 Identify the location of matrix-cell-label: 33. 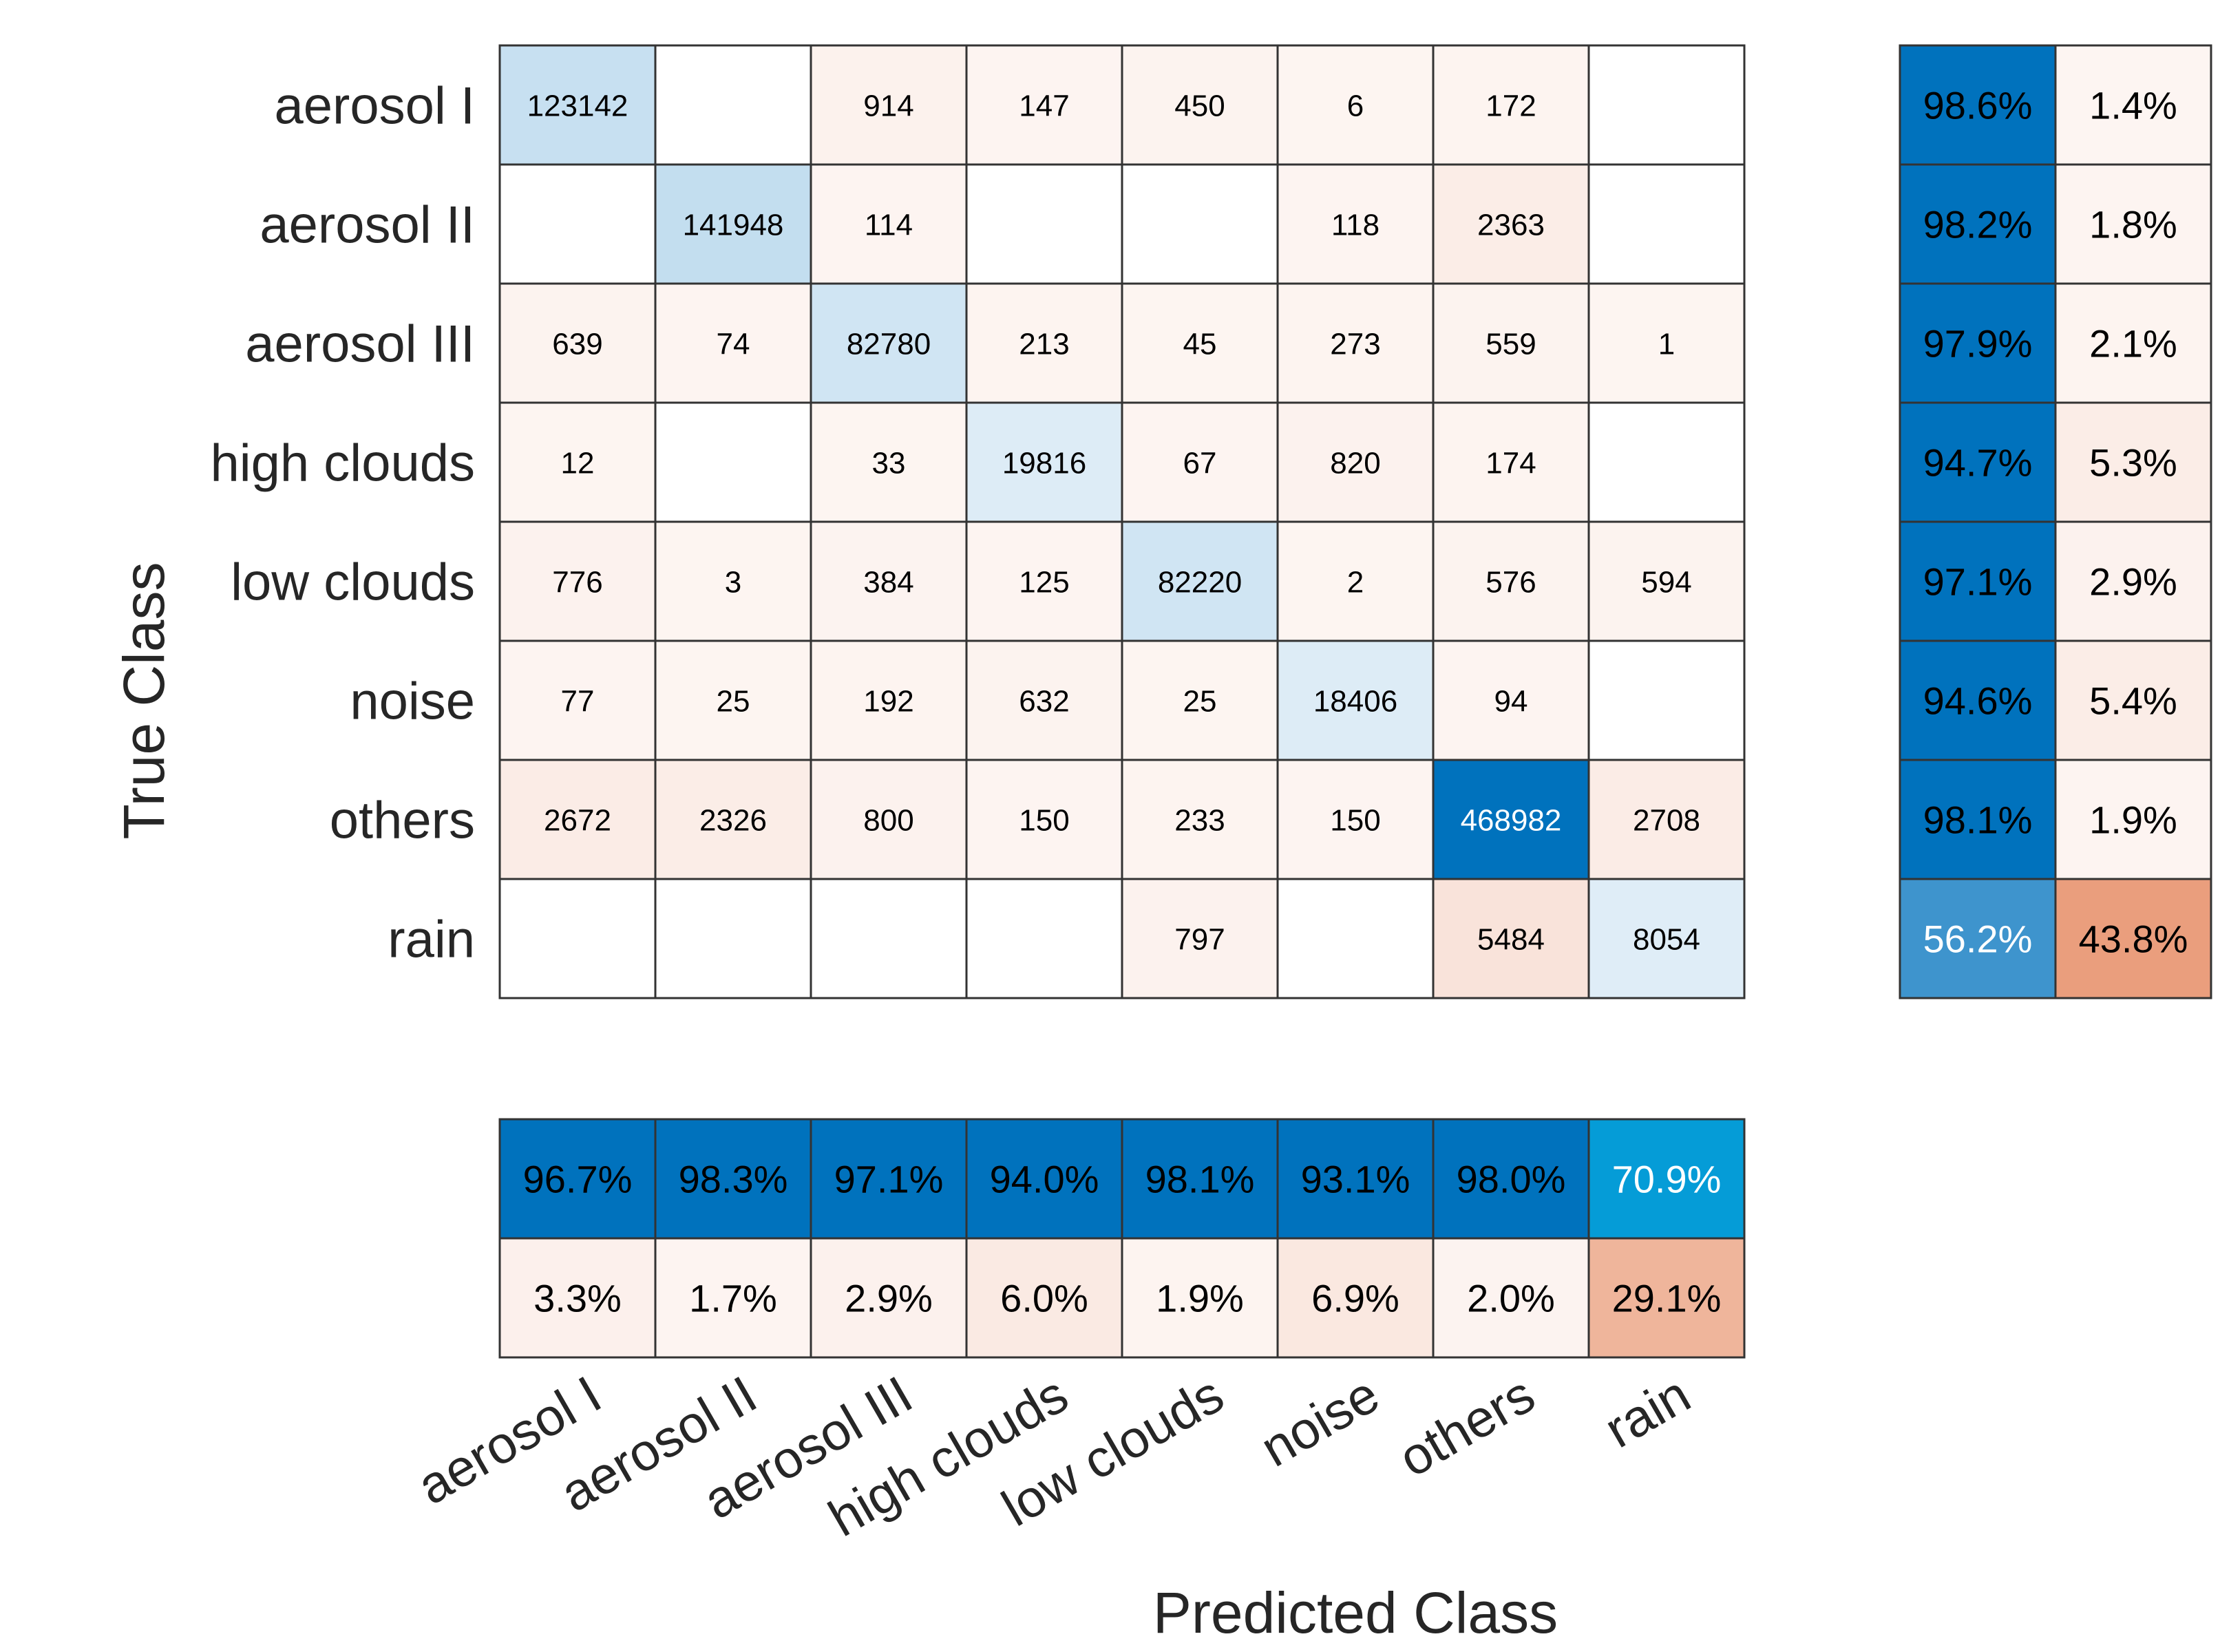
(889, 463).